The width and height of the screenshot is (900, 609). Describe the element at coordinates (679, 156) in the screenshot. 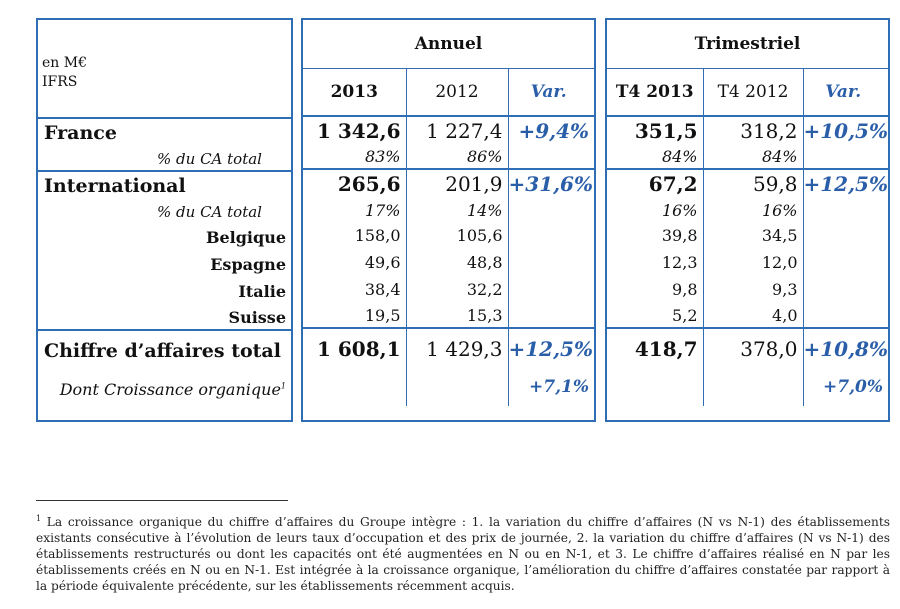

I see `cell-france-pct-q2013: 84%` at that location.